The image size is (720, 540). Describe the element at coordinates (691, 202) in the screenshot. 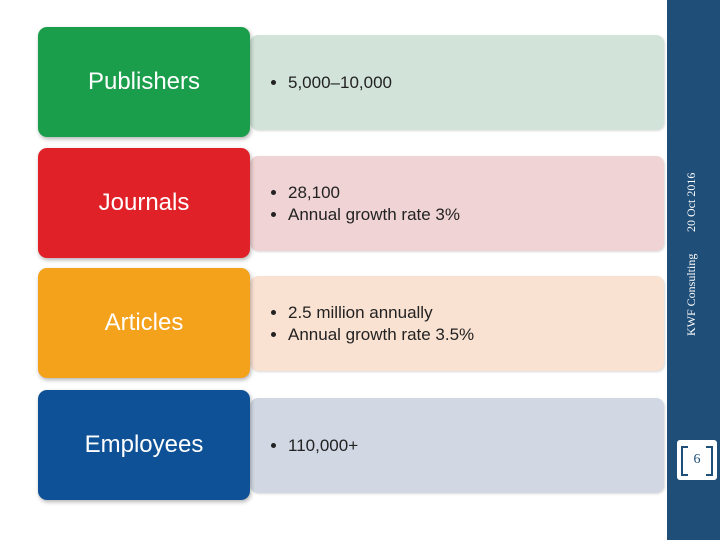

I see `date: 20 Oct 2016` at that location.